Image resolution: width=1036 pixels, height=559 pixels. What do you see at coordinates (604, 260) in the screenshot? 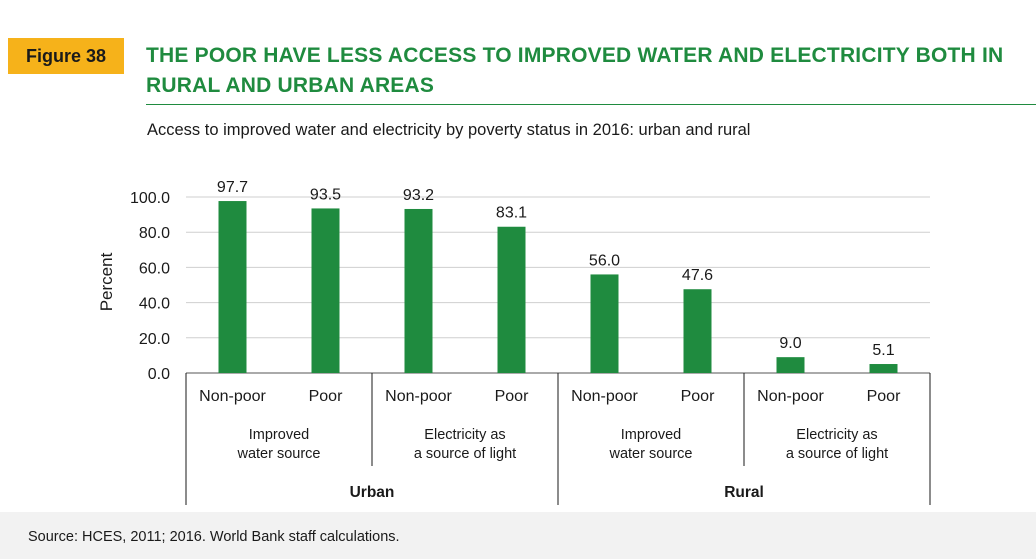
I see `data-label: 56.0` at bounding box center [604, 260].